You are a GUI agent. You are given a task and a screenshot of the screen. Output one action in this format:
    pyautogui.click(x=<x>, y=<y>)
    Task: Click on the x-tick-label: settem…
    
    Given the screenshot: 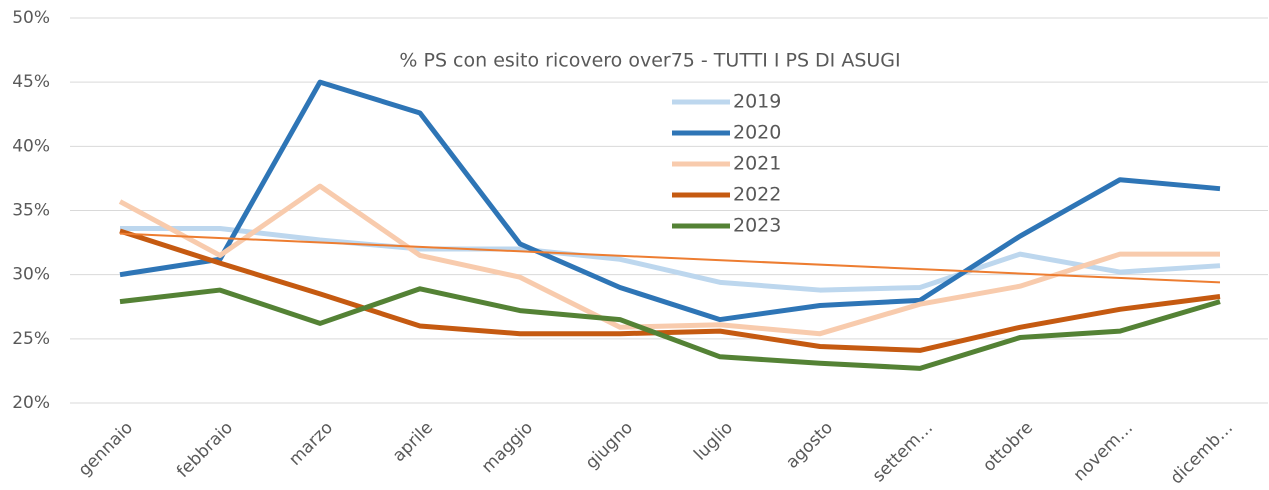 What is the action you would take?
    pyautogui.click(x=903, y=452)
    